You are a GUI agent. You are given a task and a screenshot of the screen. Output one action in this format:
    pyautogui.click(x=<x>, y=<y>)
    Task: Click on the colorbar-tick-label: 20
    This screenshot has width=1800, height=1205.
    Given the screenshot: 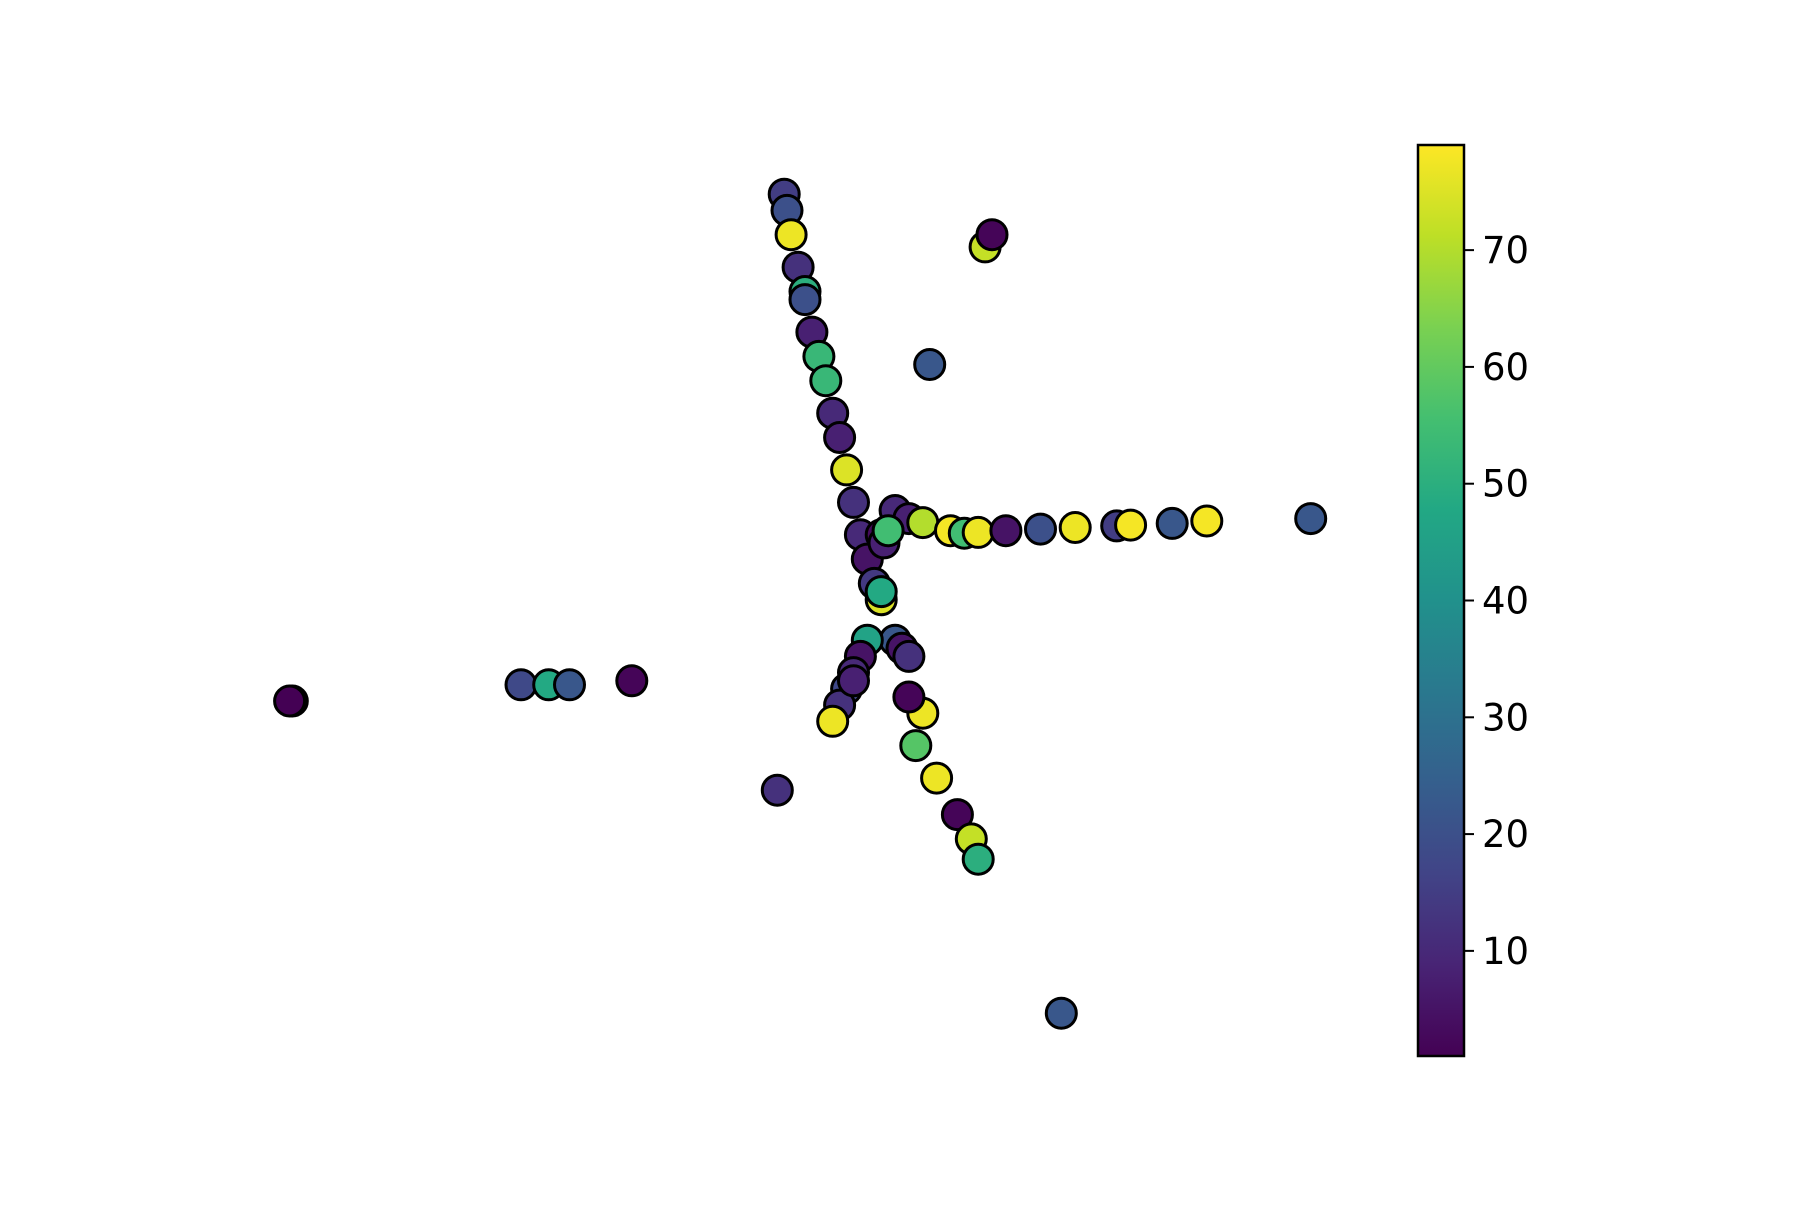 What is the action you would take?
    pyautogui.click(x=1505, y=834)
    